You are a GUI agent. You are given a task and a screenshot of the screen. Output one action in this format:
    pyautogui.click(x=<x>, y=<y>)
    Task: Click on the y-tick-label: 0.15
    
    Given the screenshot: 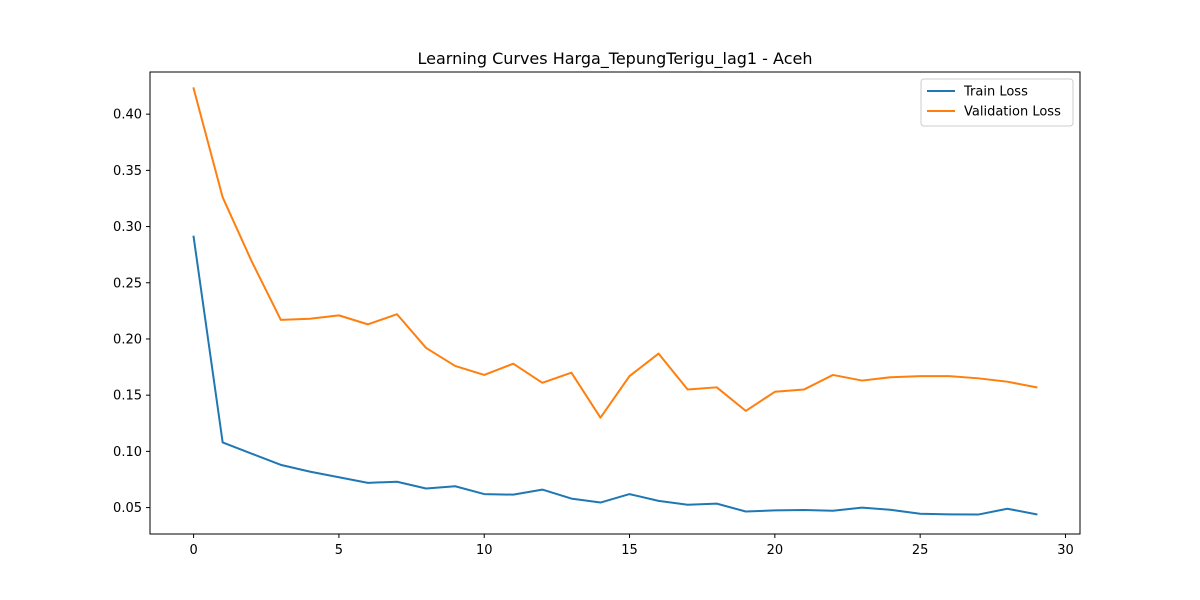 What is the action you would take?
    pyautogui.click(x=127, y=396)
    